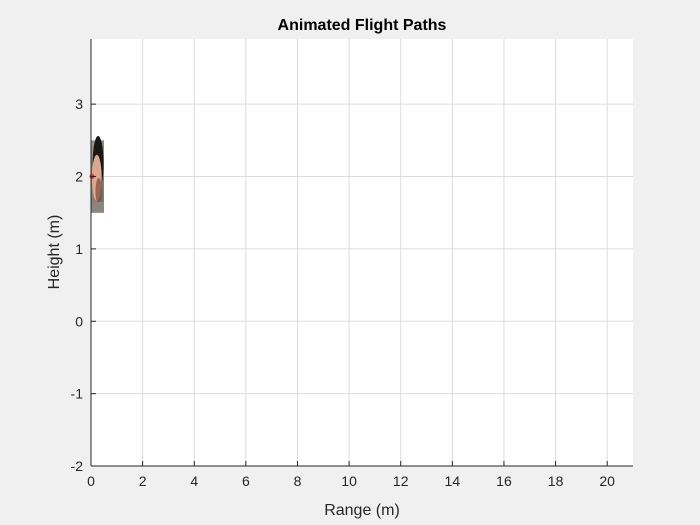 This screenshot has width=700, height=525. I want to click on image-overlay, so click(97, 174).